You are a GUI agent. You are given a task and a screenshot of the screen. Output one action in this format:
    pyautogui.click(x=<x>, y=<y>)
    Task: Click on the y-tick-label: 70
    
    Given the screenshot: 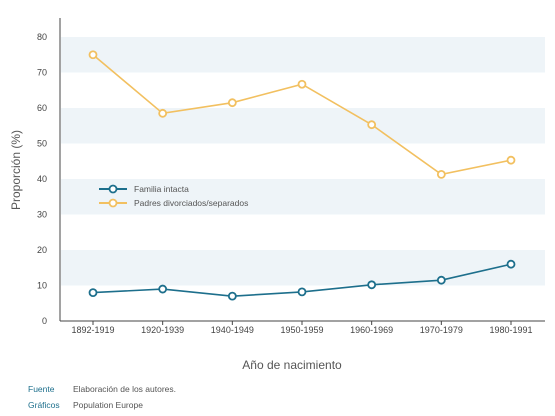 What is the action you would take?
    pyautogui.click(x=42, y=73)
    